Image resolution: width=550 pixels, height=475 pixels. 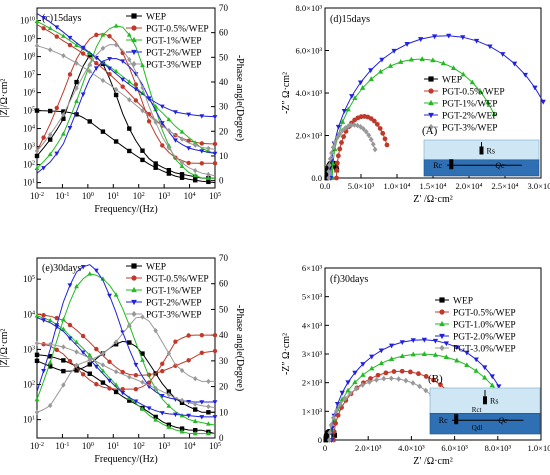 I want to click on data-point, so click(x=375, y=149).